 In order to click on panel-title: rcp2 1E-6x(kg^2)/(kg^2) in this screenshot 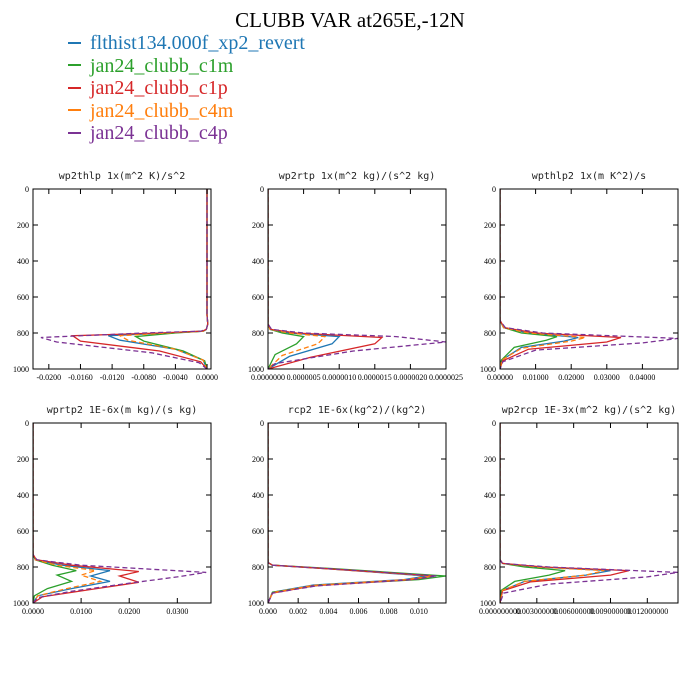, I will do `click(357, 410)`.